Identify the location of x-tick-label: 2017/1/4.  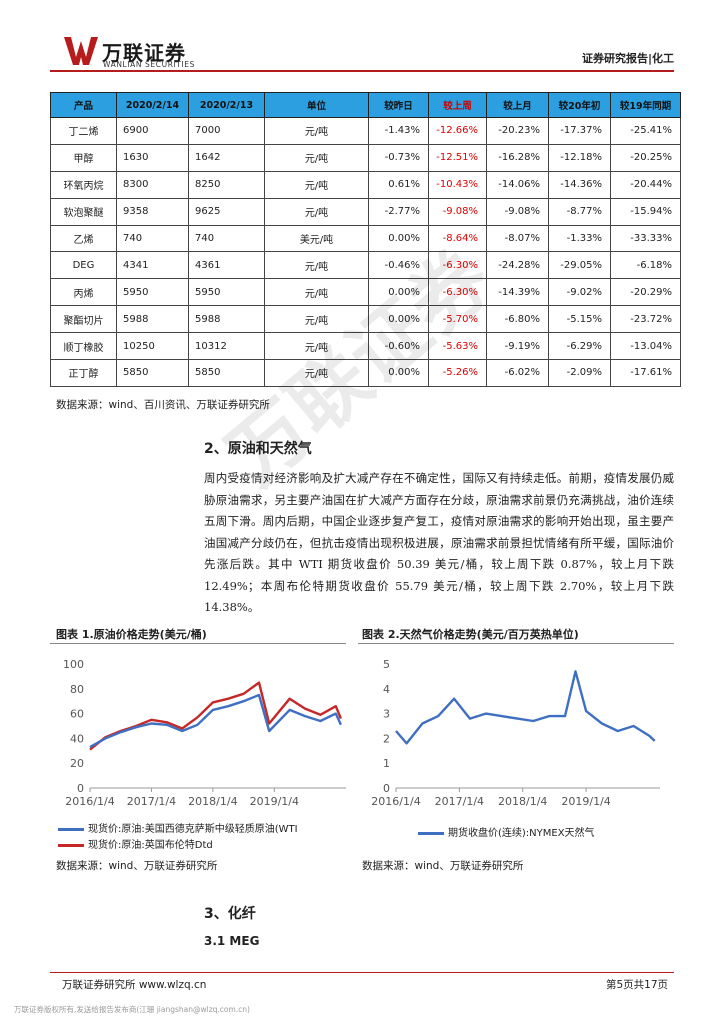
(459, 801).